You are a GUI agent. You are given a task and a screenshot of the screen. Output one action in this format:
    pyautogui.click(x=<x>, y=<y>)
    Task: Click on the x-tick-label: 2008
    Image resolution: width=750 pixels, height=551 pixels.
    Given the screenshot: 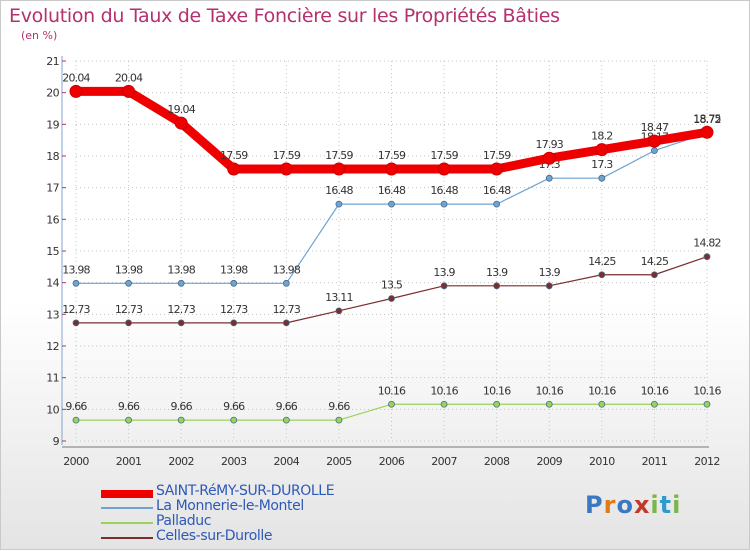 What is the action you would take?
    pyautogui.click(x=497, y=461)
    